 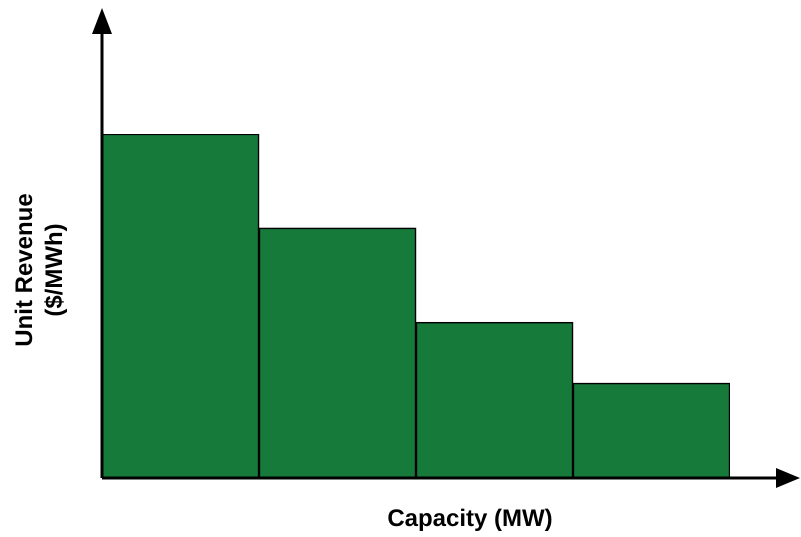 What do you see at coordinates (470, 519) in the screenshot?
I see `x-axis-title: Capacity (MW)` at bounding box center [470, 519].